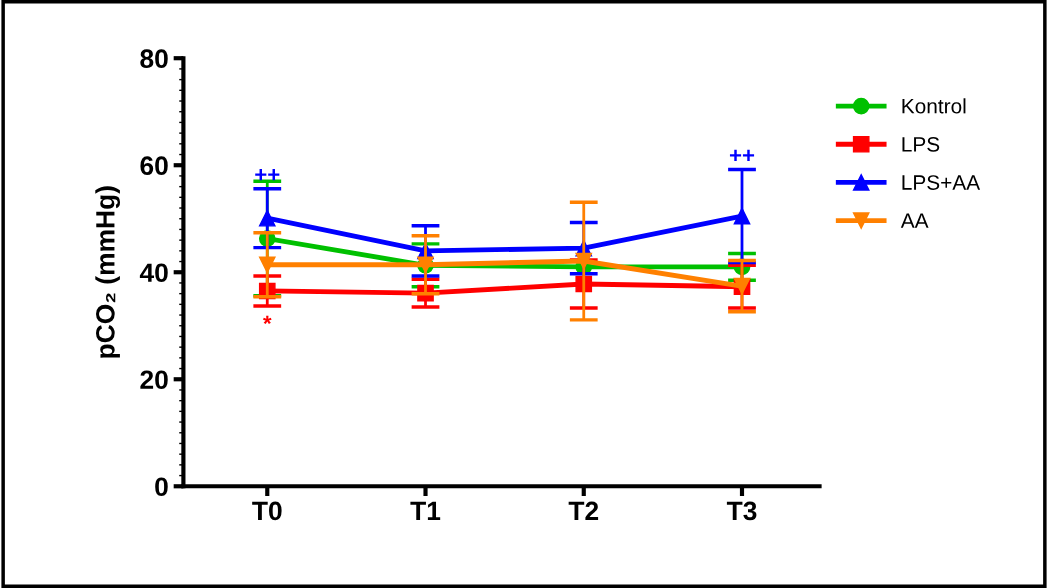 The width and height of the screenshot is (1048, 588). Describe the element at coordinates (425, 510) in the screenshot. I see `x-tick-label: T1` at that location.